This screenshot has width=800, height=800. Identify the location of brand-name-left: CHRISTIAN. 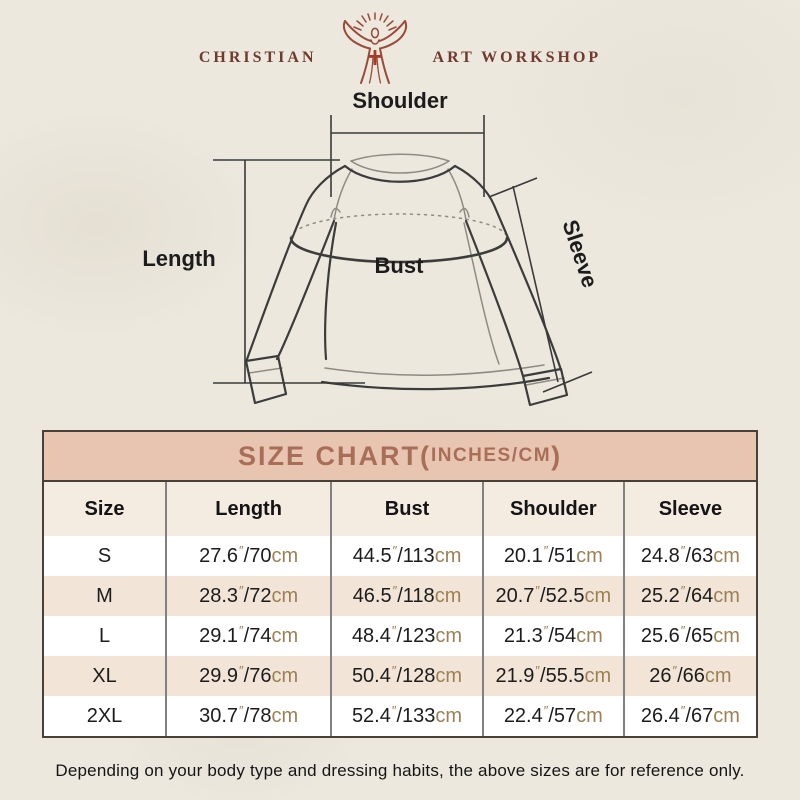
(257, 57).